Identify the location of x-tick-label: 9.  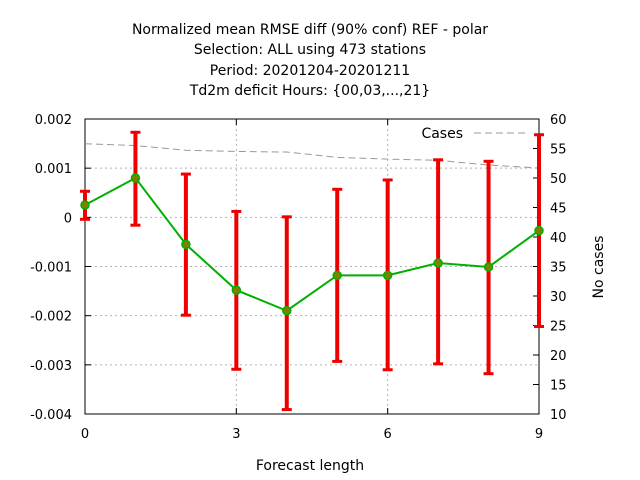
(539, 434).